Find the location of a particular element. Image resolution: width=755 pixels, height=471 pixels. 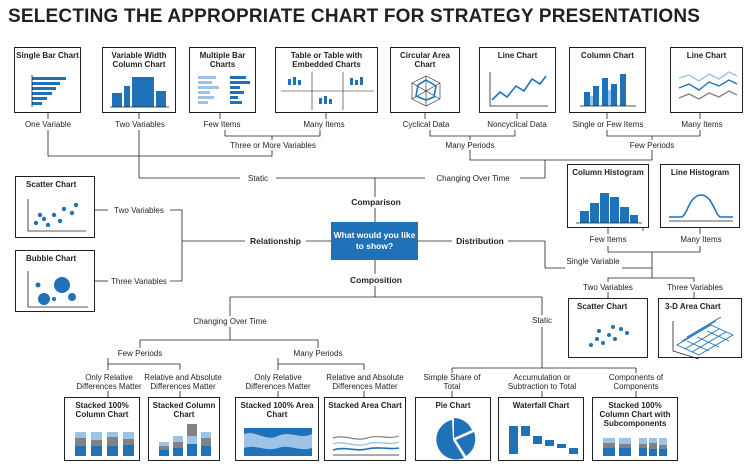

circular-area-chart-icon is located at coordinates (426, 91).